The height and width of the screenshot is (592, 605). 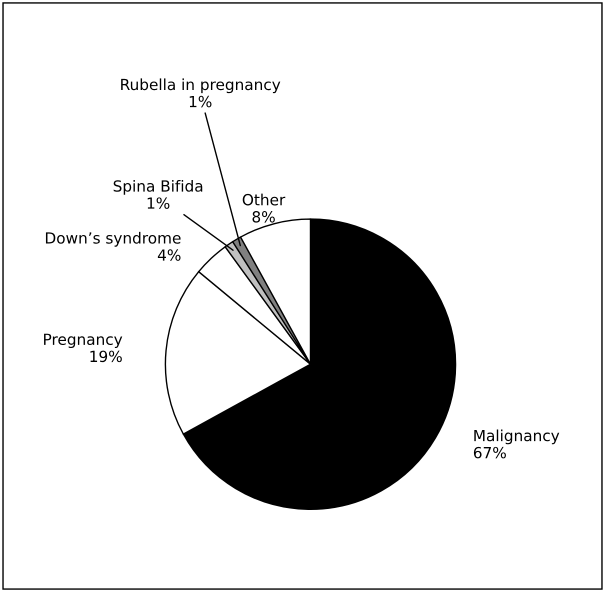 What do you see at coordinates (490, 452) in the screenshot?
I see `data-label: 67%` at bounding box center [490, 452].